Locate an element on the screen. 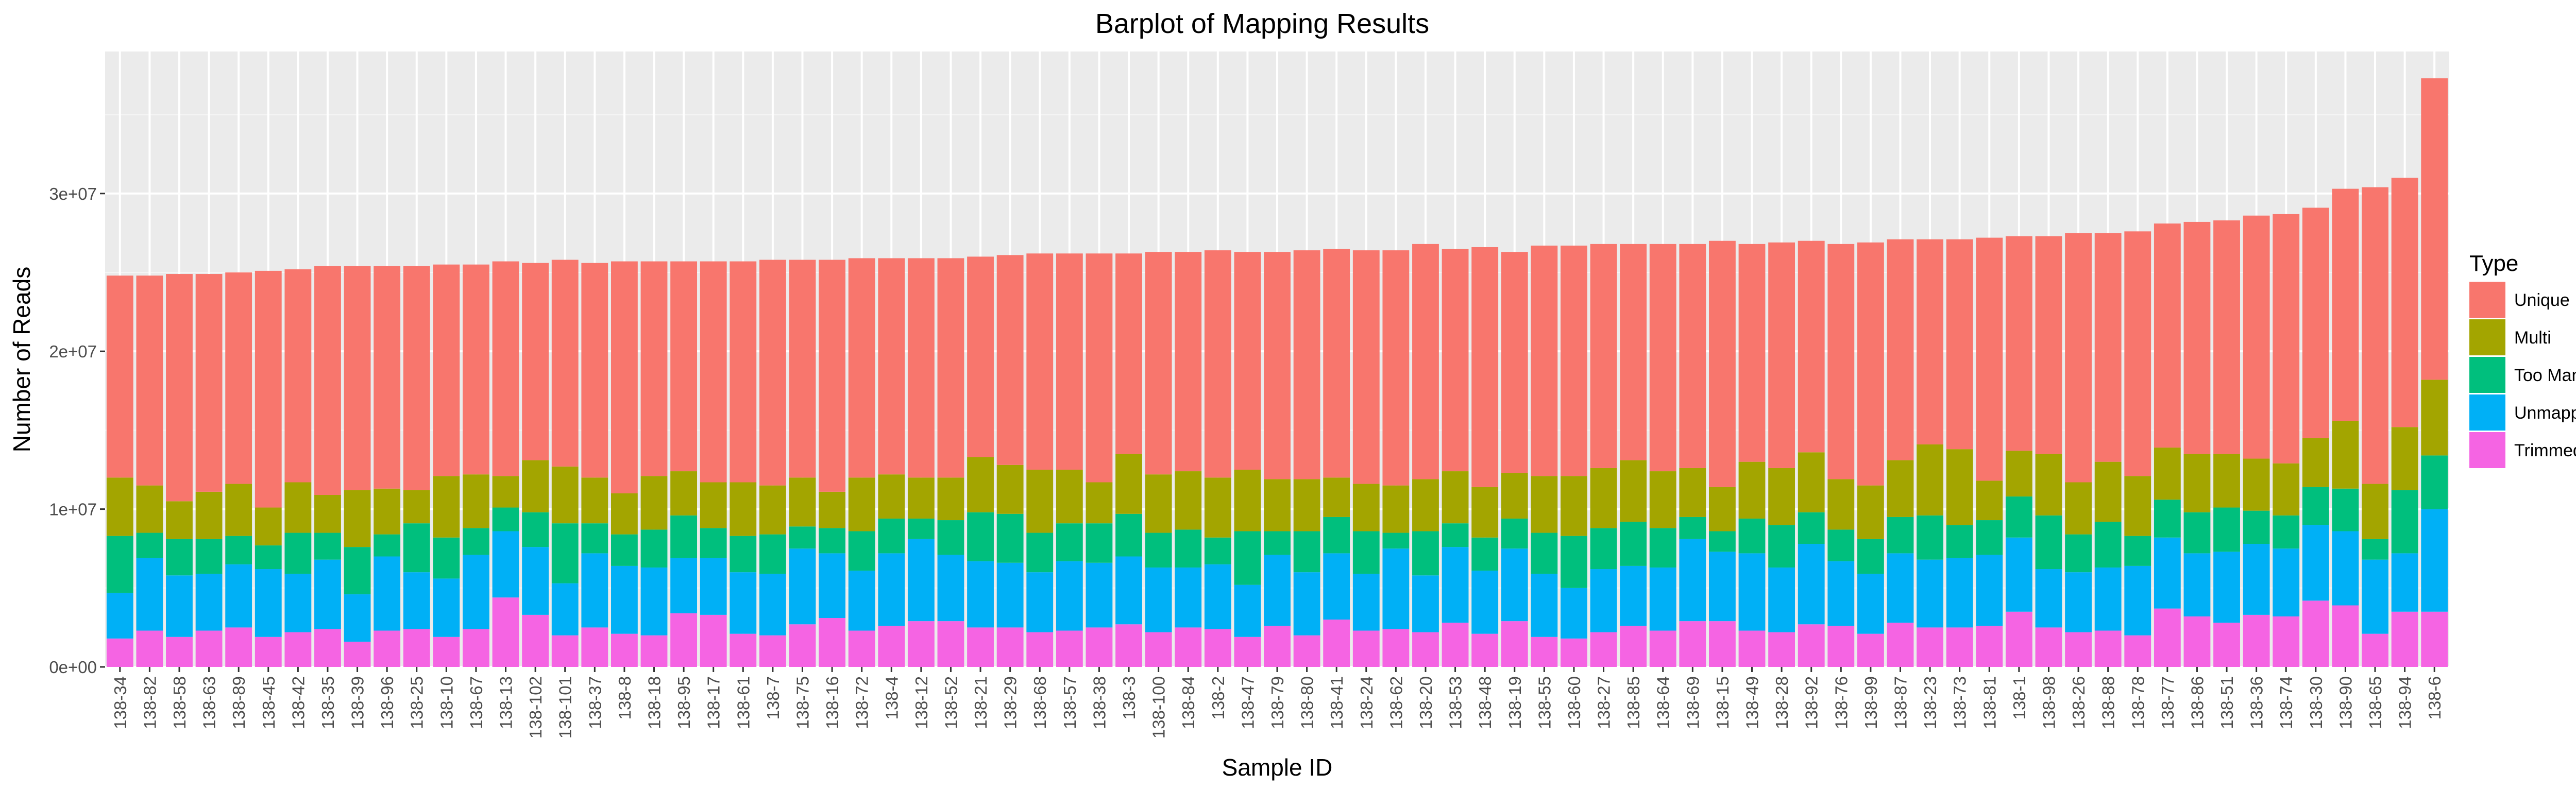  x-tick-label: 138-53 is located at coordinates (1455, 702).